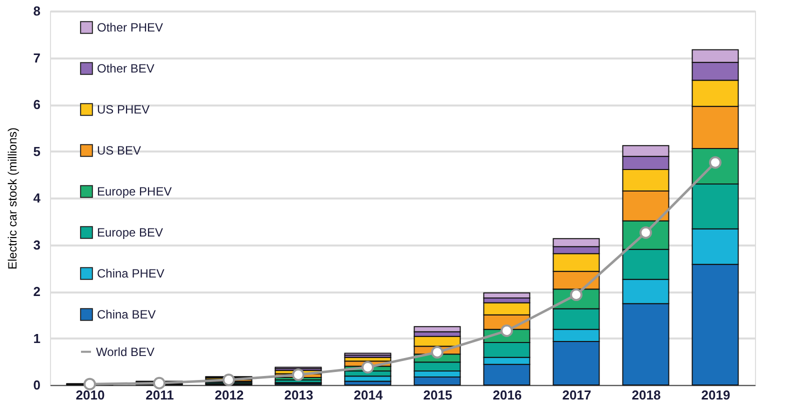 The width and height of the screenshot is (792, 418). What do you see at coordinates (134, 191) in the screenshot?
I see `legend-label: Europe PHEV` at bounding box center [134, 191].